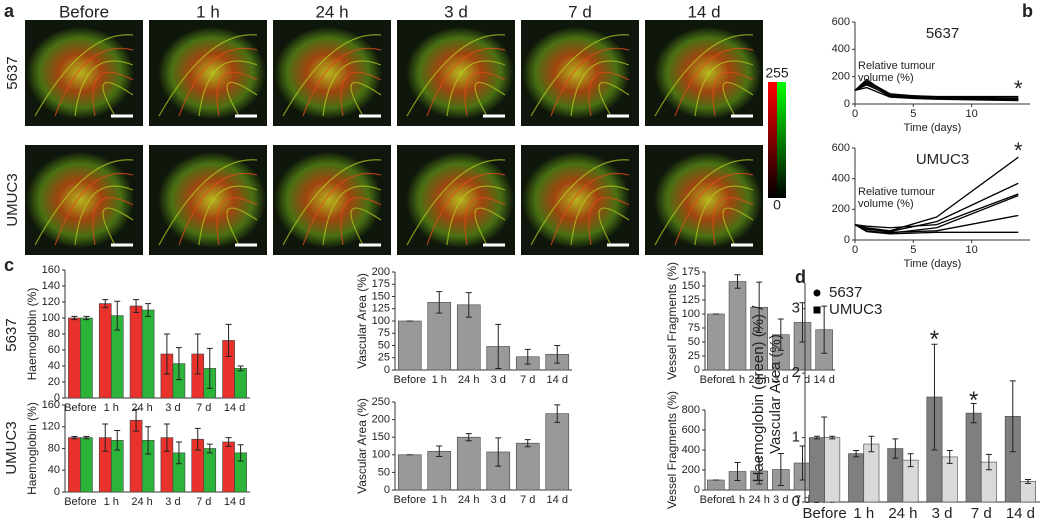 The height and width of the screenshot is (524, 1050). What do you see at coordinates (11, 334) in the screenshot?
I see `row-label: 5637` at bounding box center [11, 334].